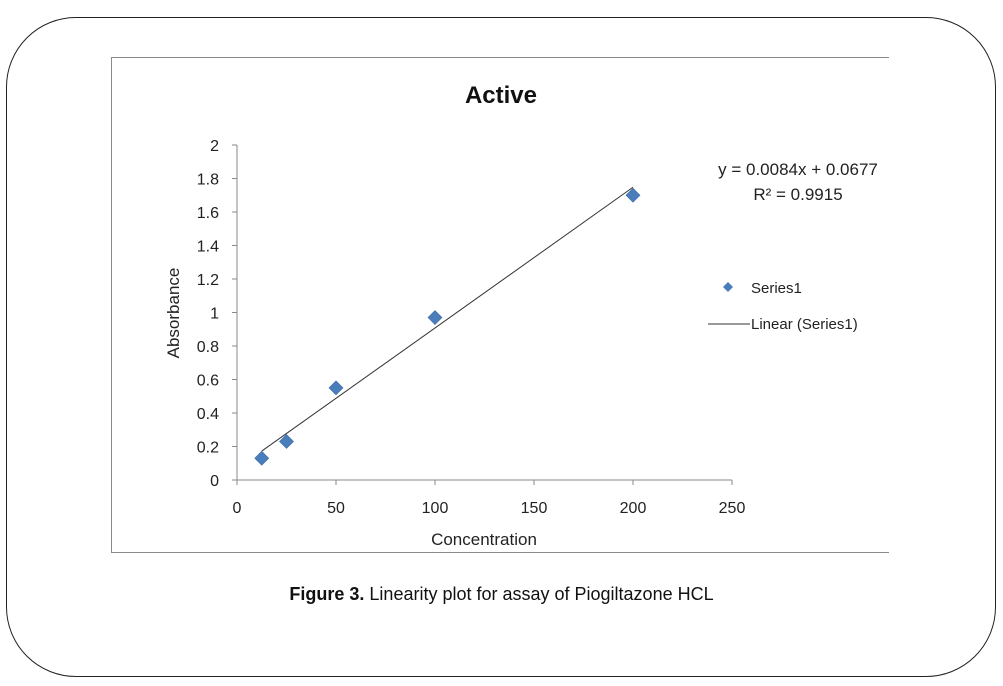 The height and width of the screenshot is (686, 1003). What do you see at coordinates (534, 508) in the screenshot?
I see `x-tick-label: 150` at bounding box center [534, 508].